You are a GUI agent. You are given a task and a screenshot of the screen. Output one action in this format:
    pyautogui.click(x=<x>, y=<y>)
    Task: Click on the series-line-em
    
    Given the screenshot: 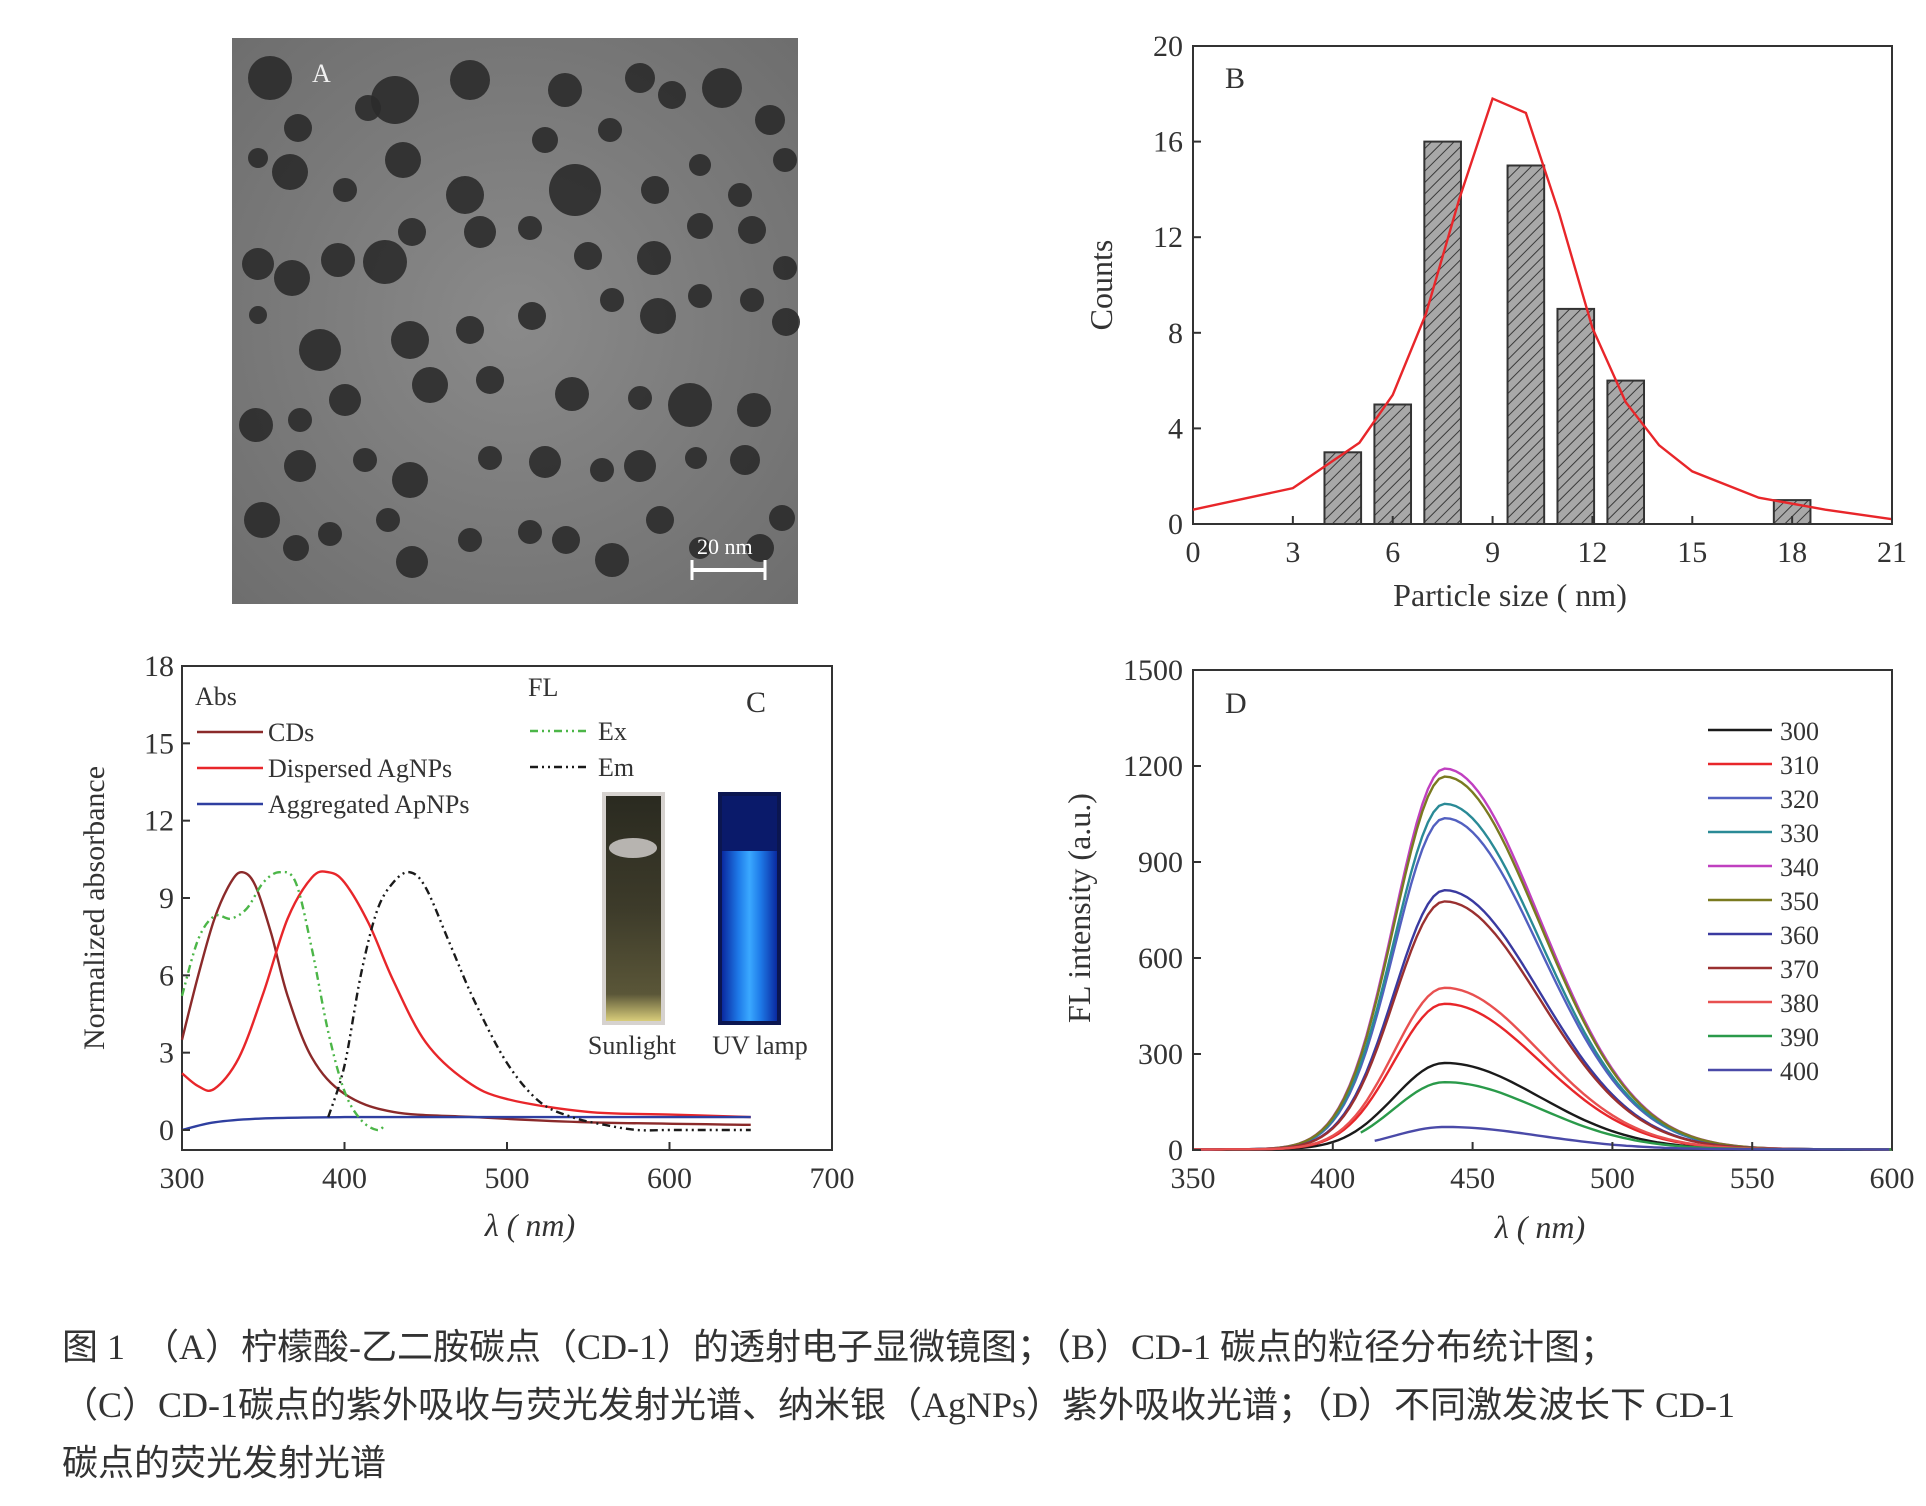 What is the action you would take?
    pyautogui.click(x=539, y=1001)
    